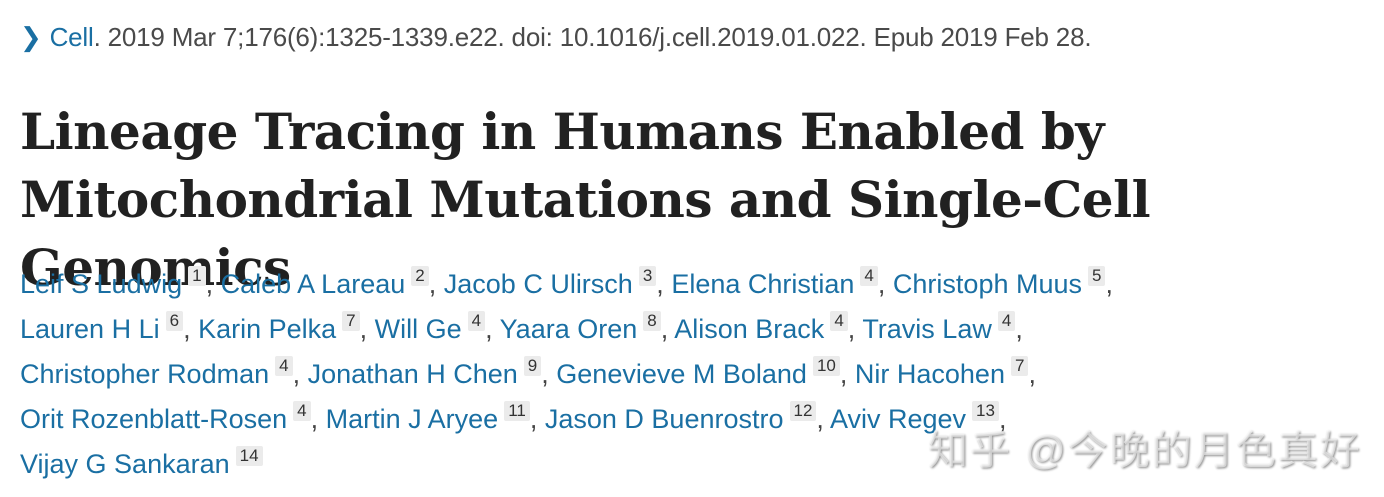  Describe the element at coordinates (927, 329) in the screenshot. I see `author-link: Travis Law` at that location.